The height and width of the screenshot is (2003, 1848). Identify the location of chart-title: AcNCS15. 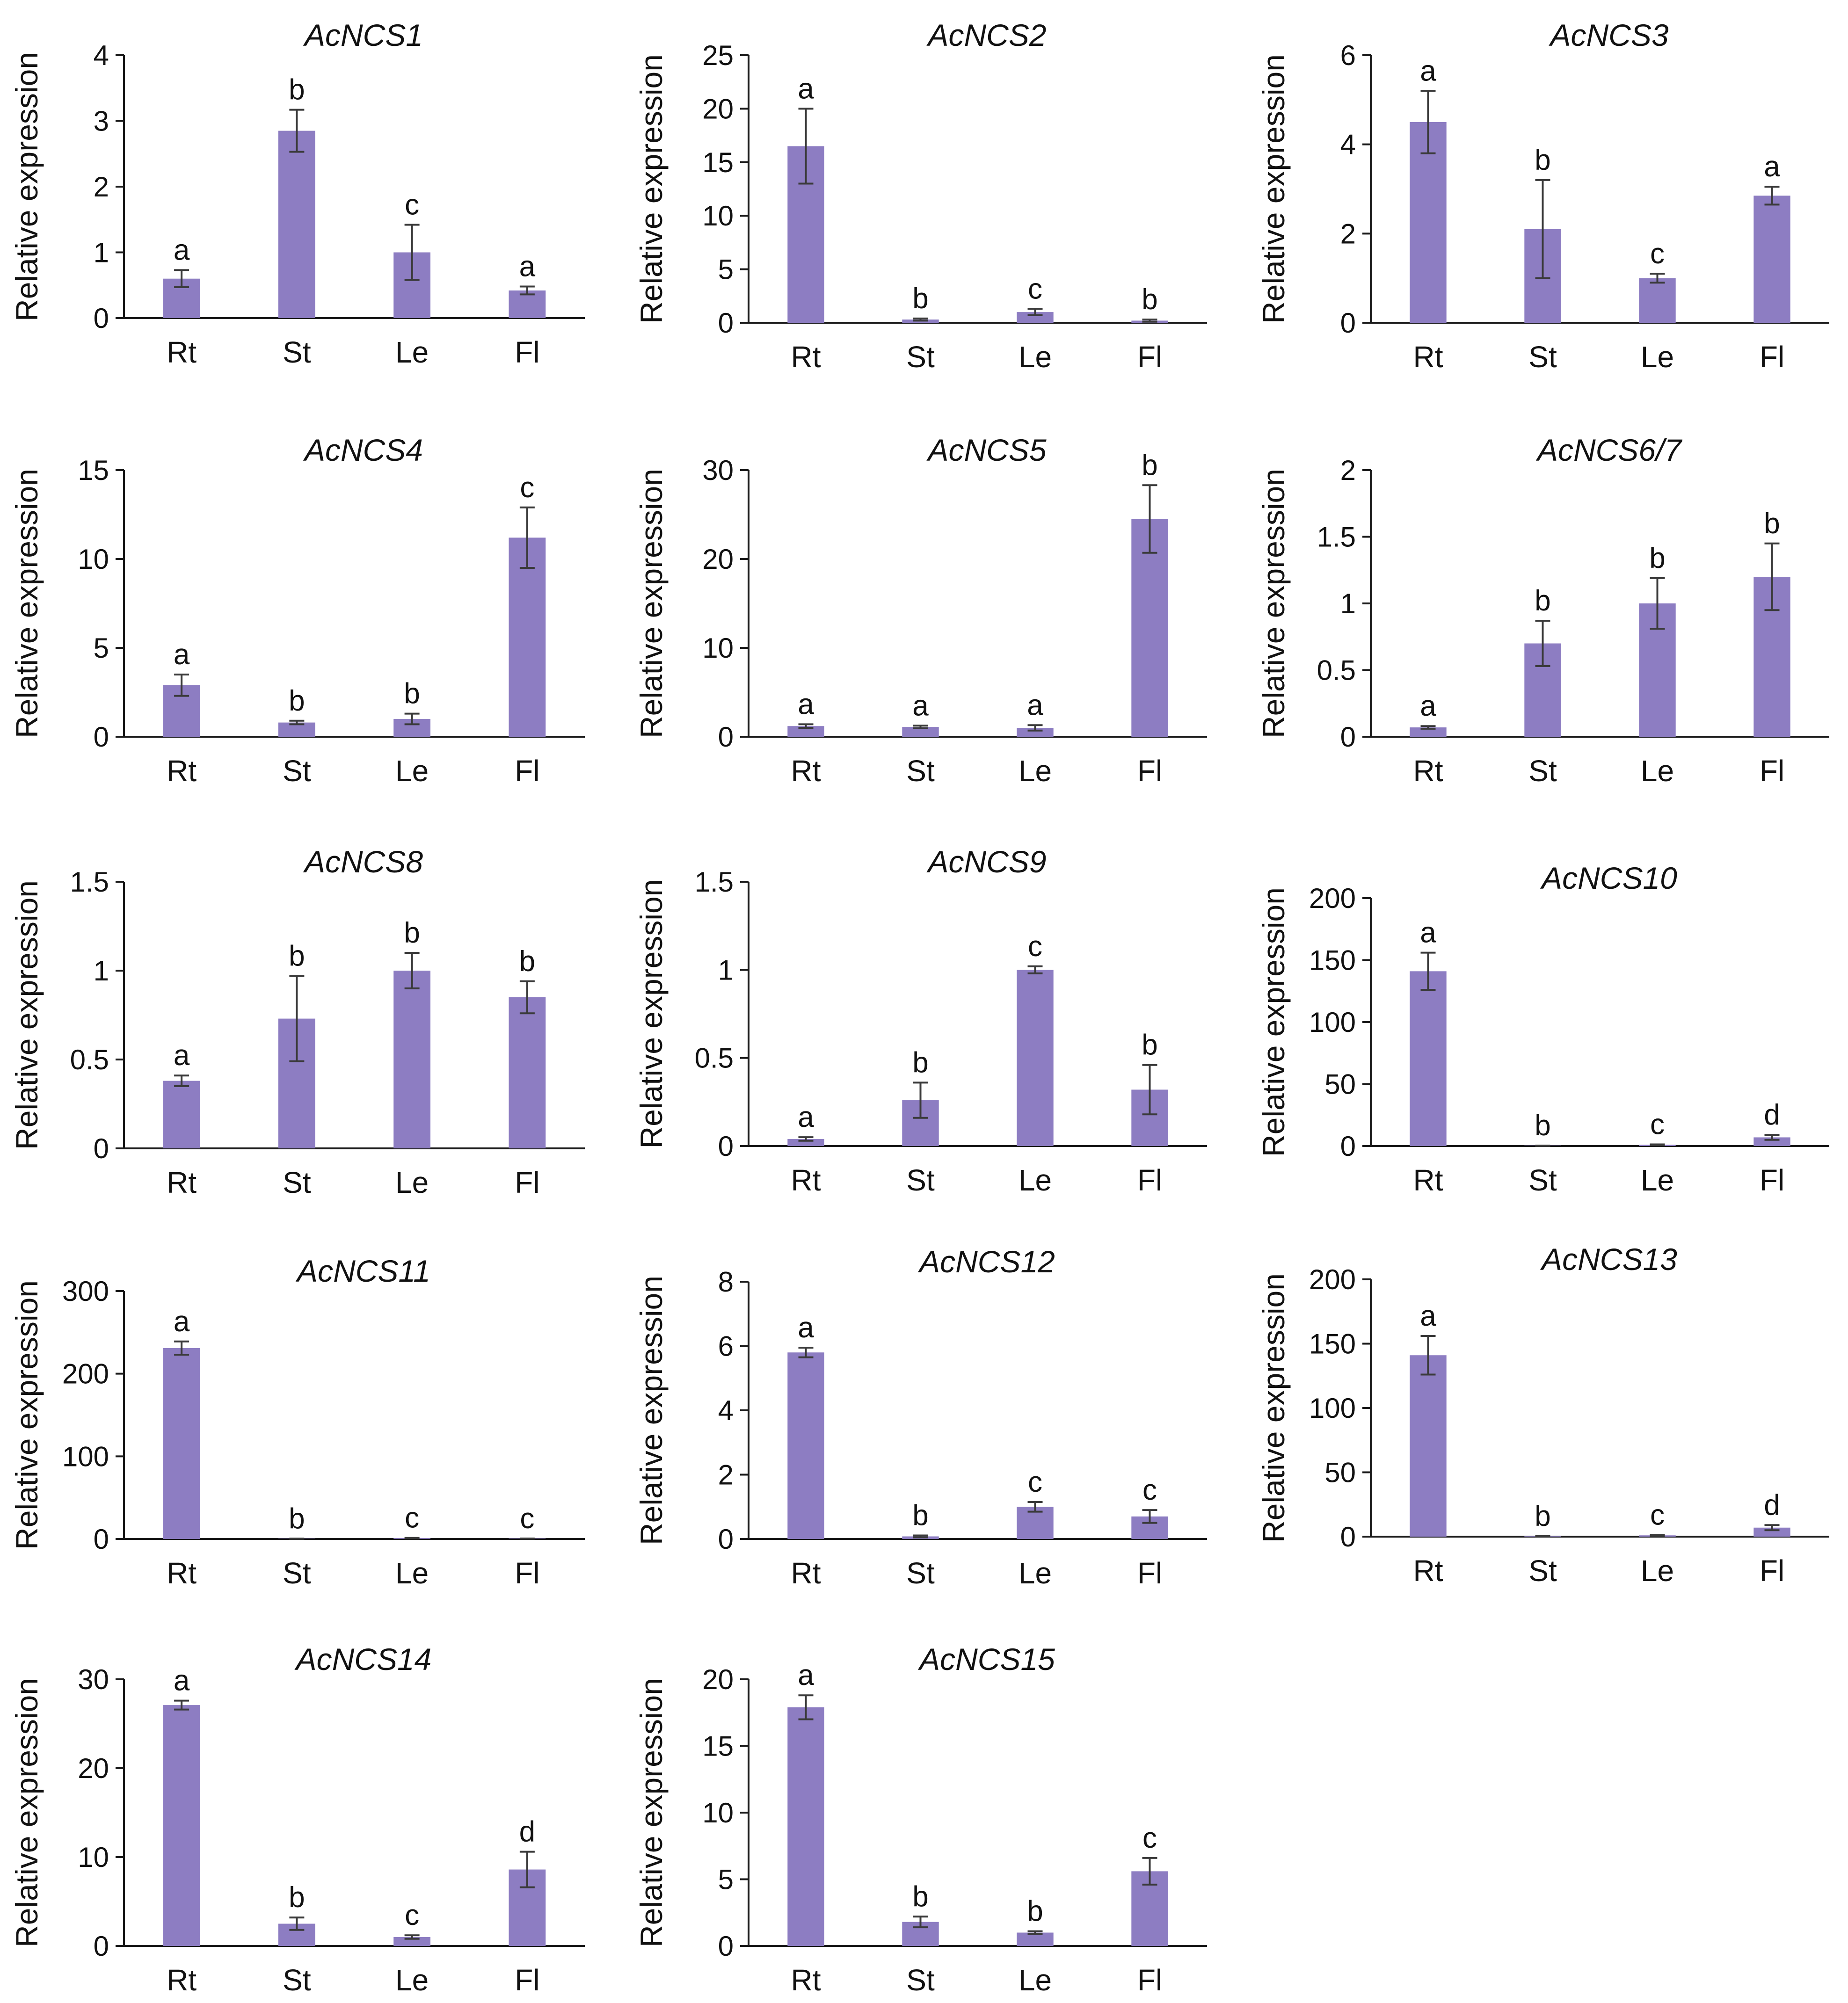
(986, 1659).